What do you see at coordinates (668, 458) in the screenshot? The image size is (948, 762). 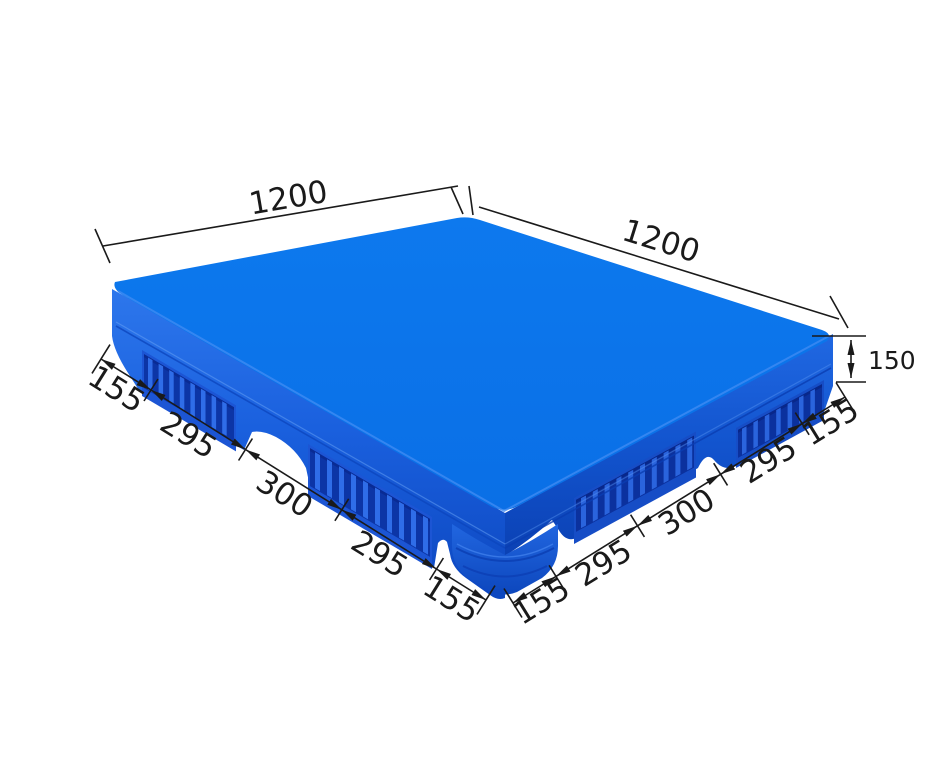 I see `right-skirt-groove` at bounding box center [668, 458].